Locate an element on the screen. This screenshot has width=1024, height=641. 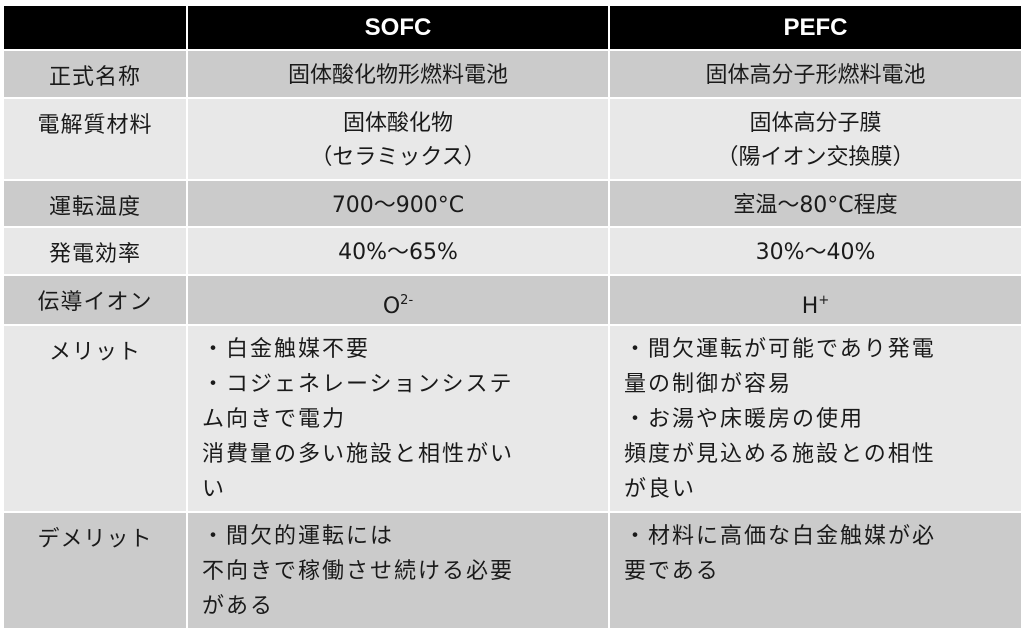
sofc-cell: 40%～65% is located at coordinates (398, 251).